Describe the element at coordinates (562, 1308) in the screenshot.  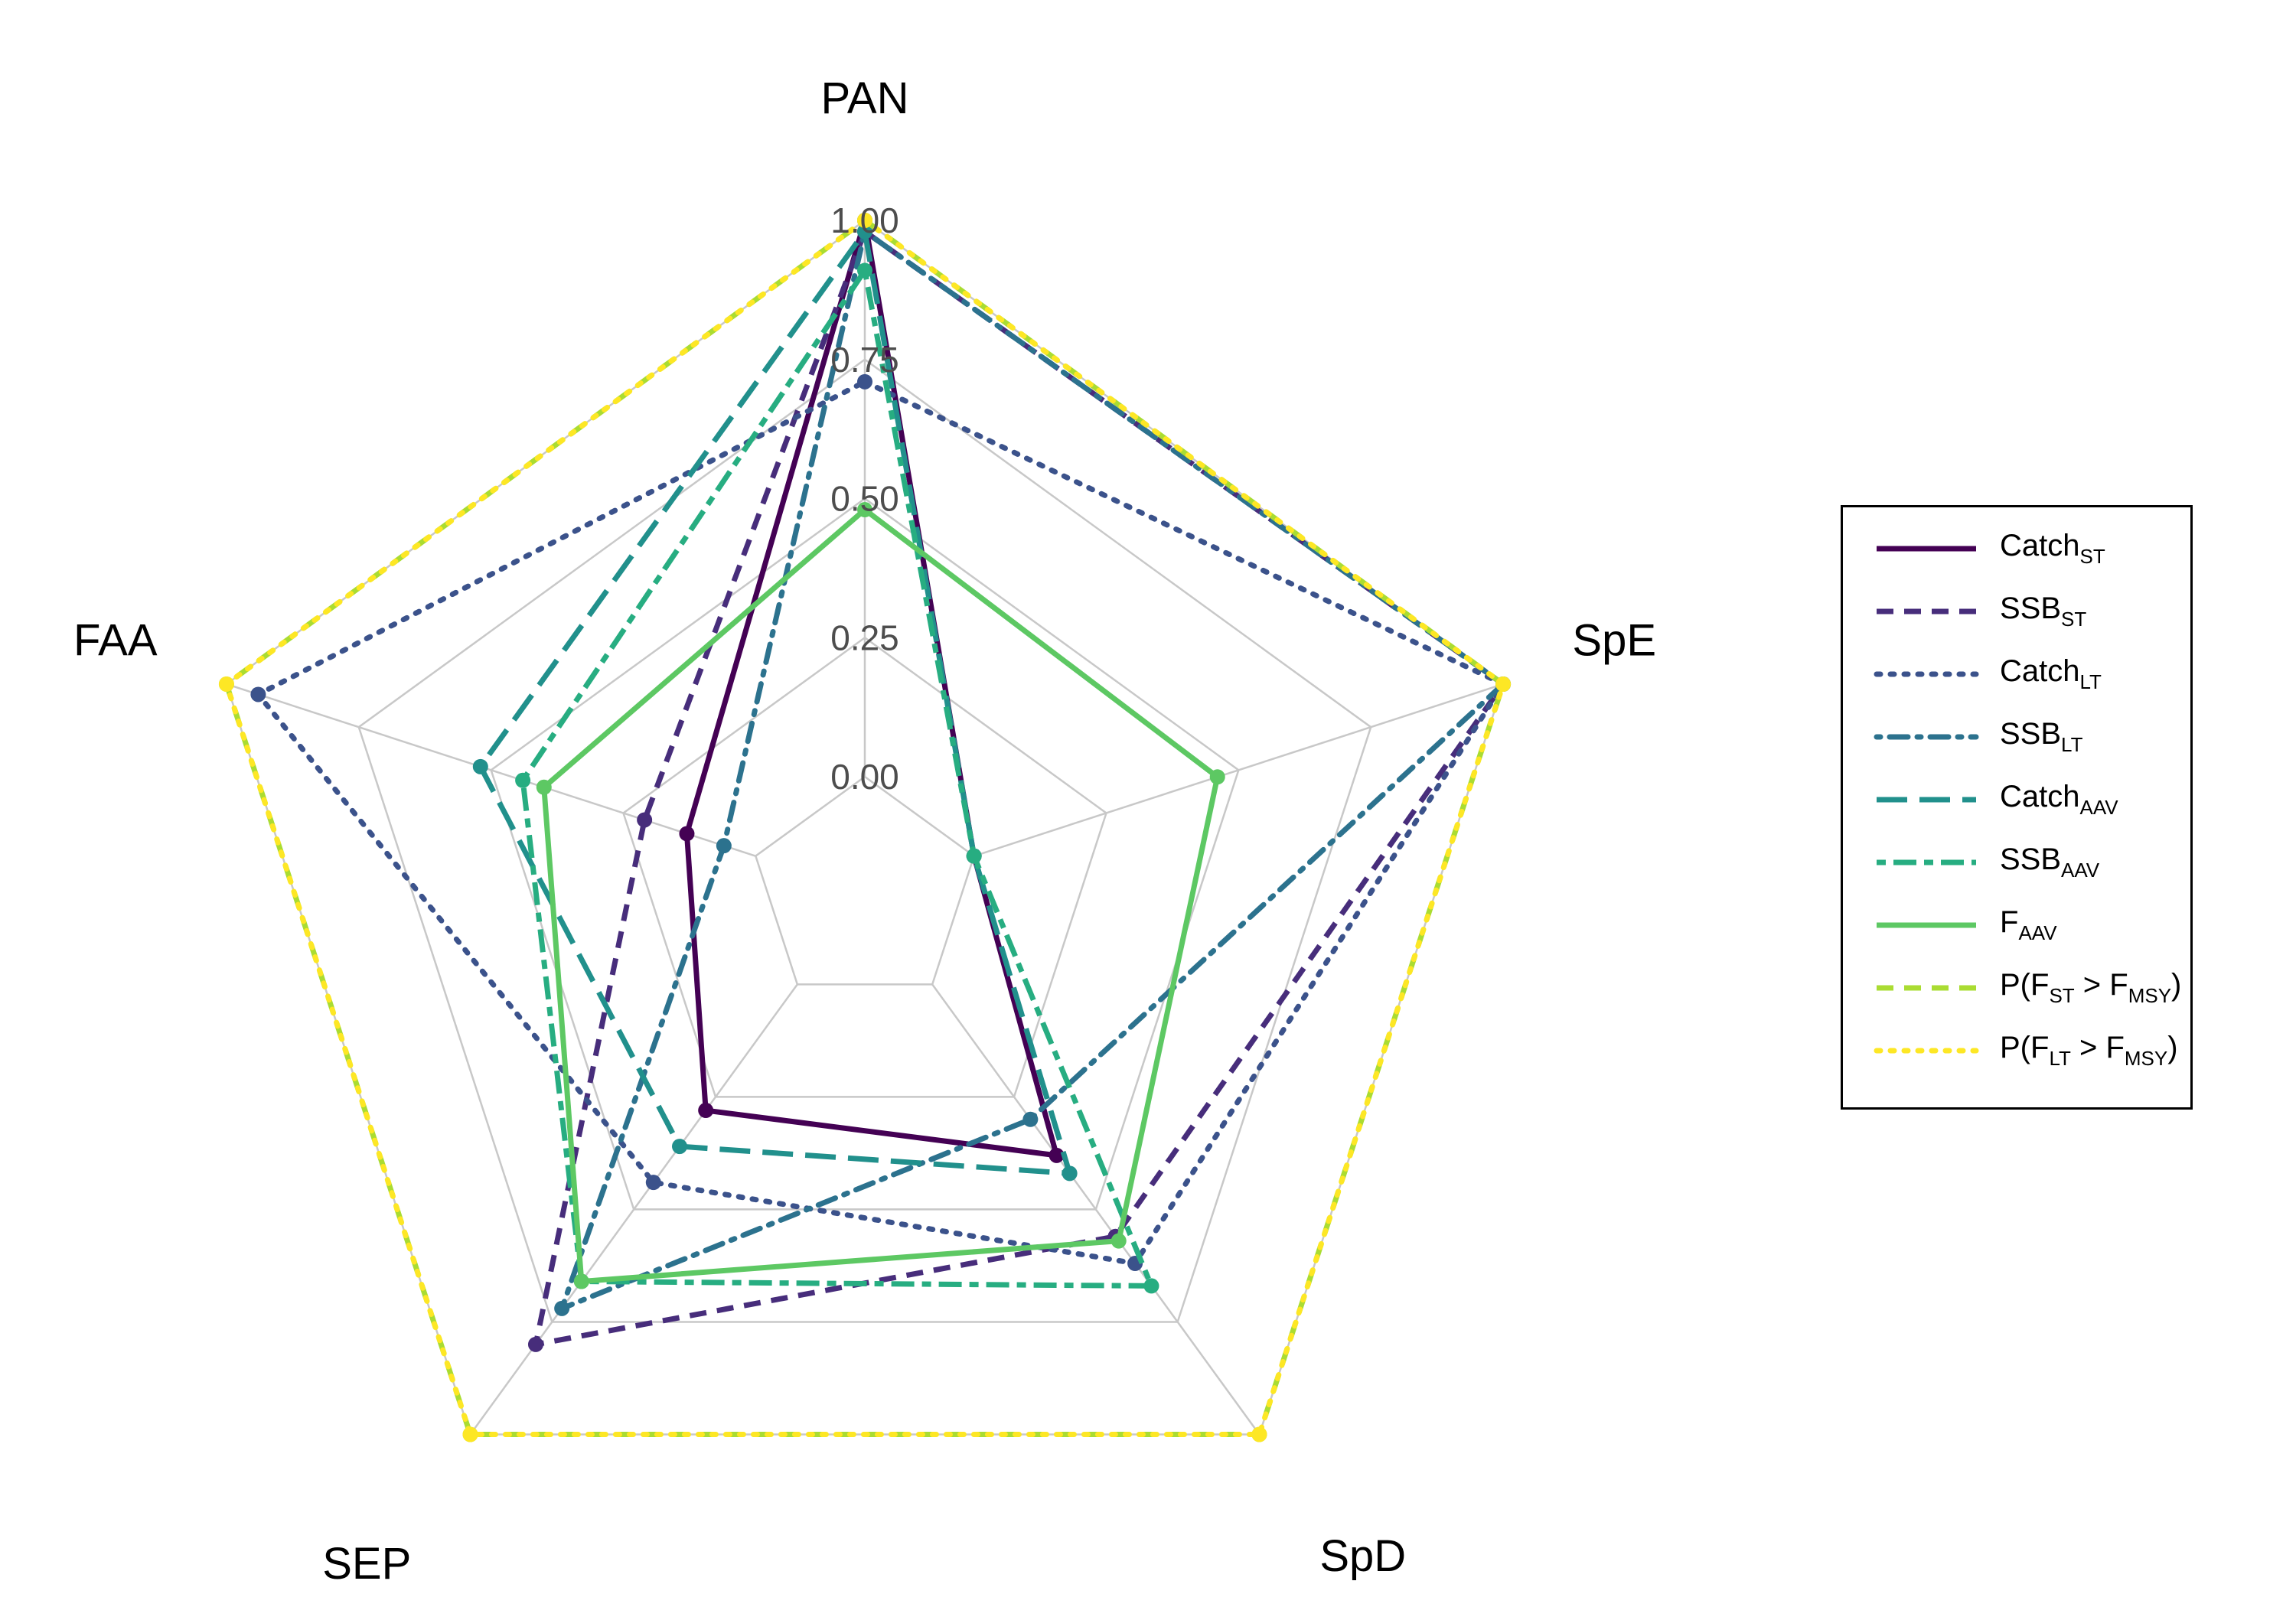
I see `point-ssb-lt-sep` at that location.